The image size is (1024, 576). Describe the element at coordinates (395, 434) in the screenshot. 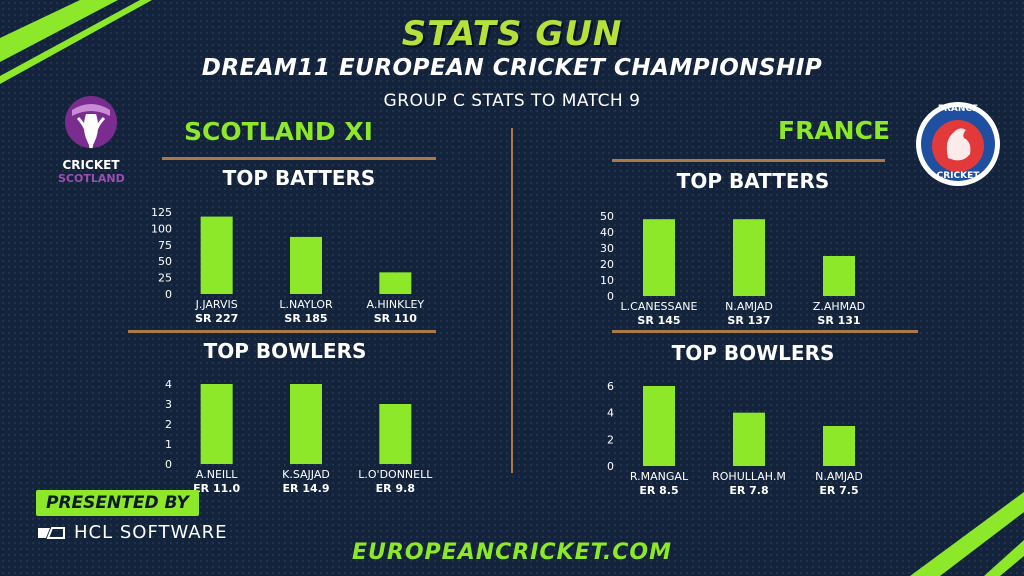

I see `bar-lodonnell` at that location.